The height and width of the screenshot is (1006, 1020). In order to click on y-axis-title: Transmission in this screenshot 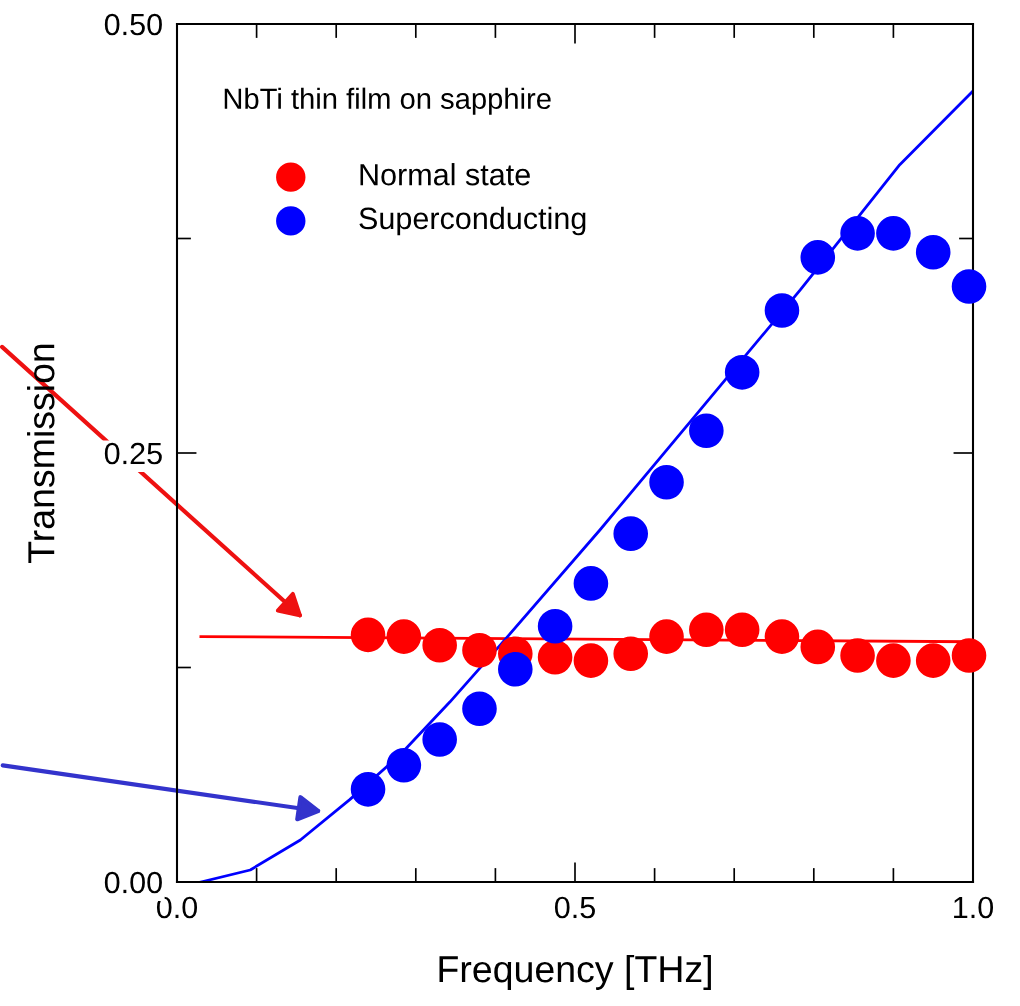, I will do `click(41, 453)`.